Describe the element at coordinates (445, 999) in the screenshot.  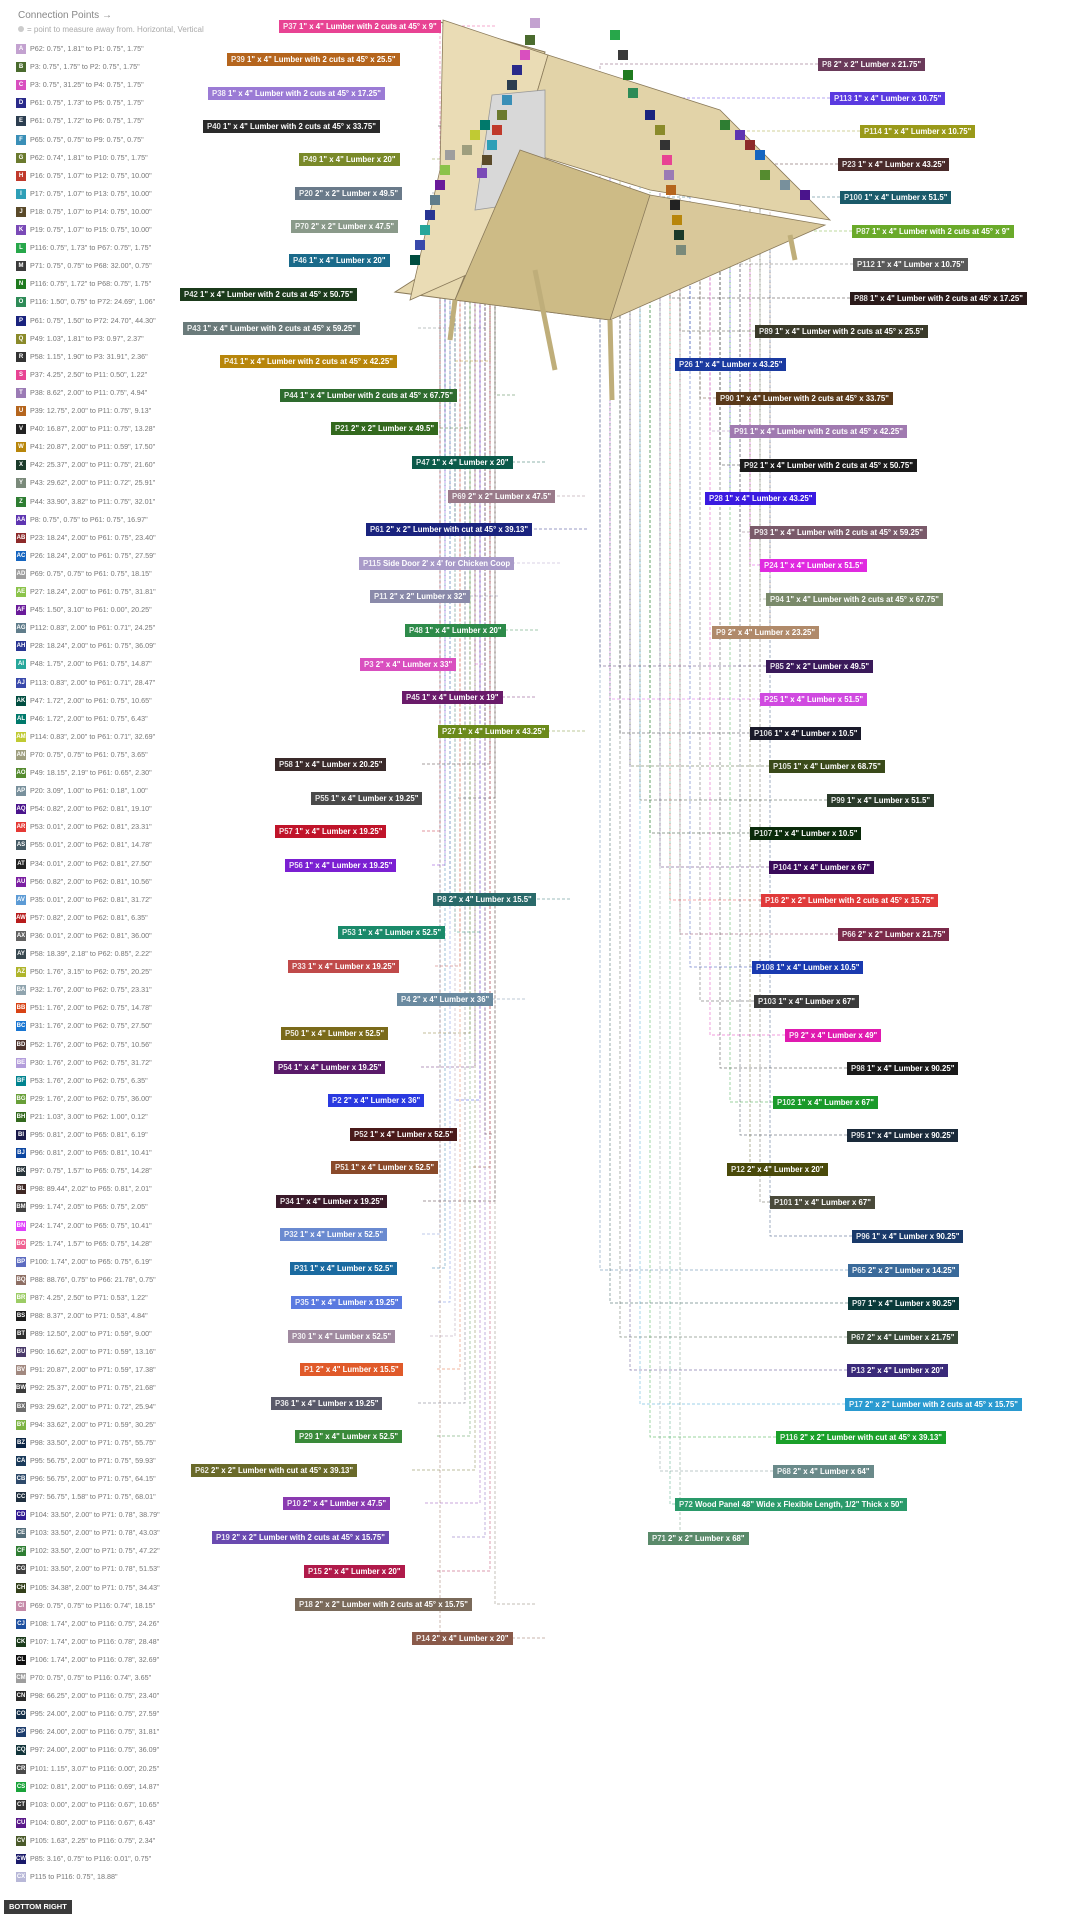
I see `part-label: P4 2" x 4" Lumber x 36"` at that location.